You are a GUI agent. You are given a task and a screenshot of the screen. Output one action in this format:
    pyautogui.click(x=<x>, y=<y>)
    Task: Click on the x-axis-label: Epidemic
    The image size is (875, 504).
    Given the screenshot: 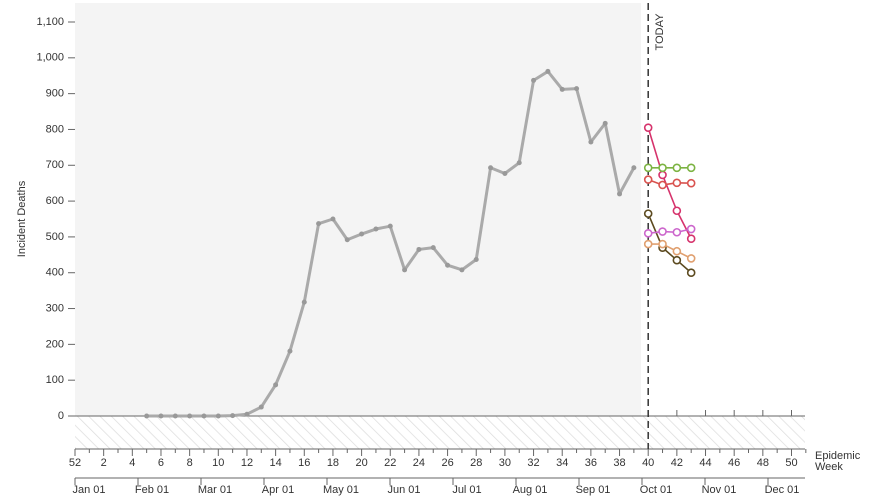 What is the action you would take?
    pyautogui.click(x=838, y=456)
    